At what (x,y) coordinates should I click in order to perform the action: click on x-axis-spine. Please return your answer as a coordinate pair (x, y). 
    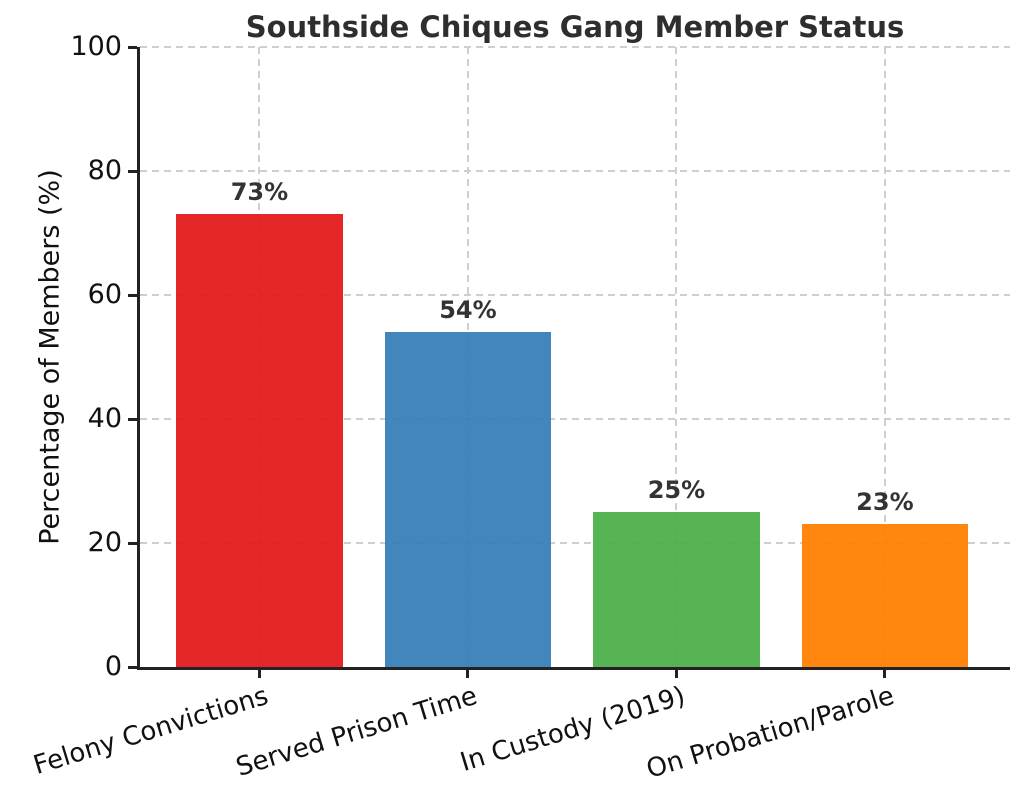
    Looking at the image, I should click on (573, 668).